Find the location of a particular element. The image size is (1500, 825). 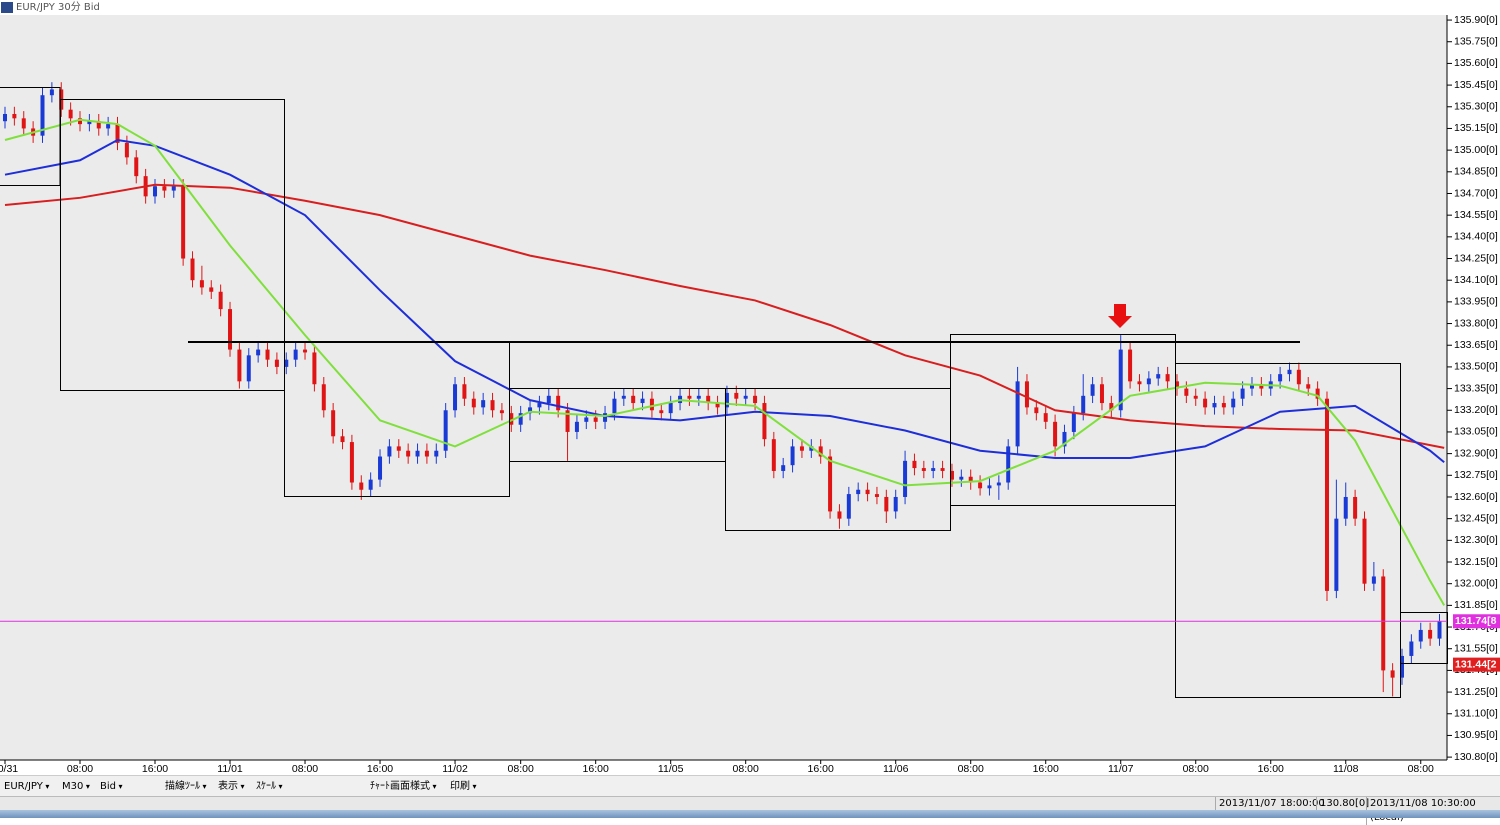

toolbar-item: M30 is located at coordinates (76, 786).